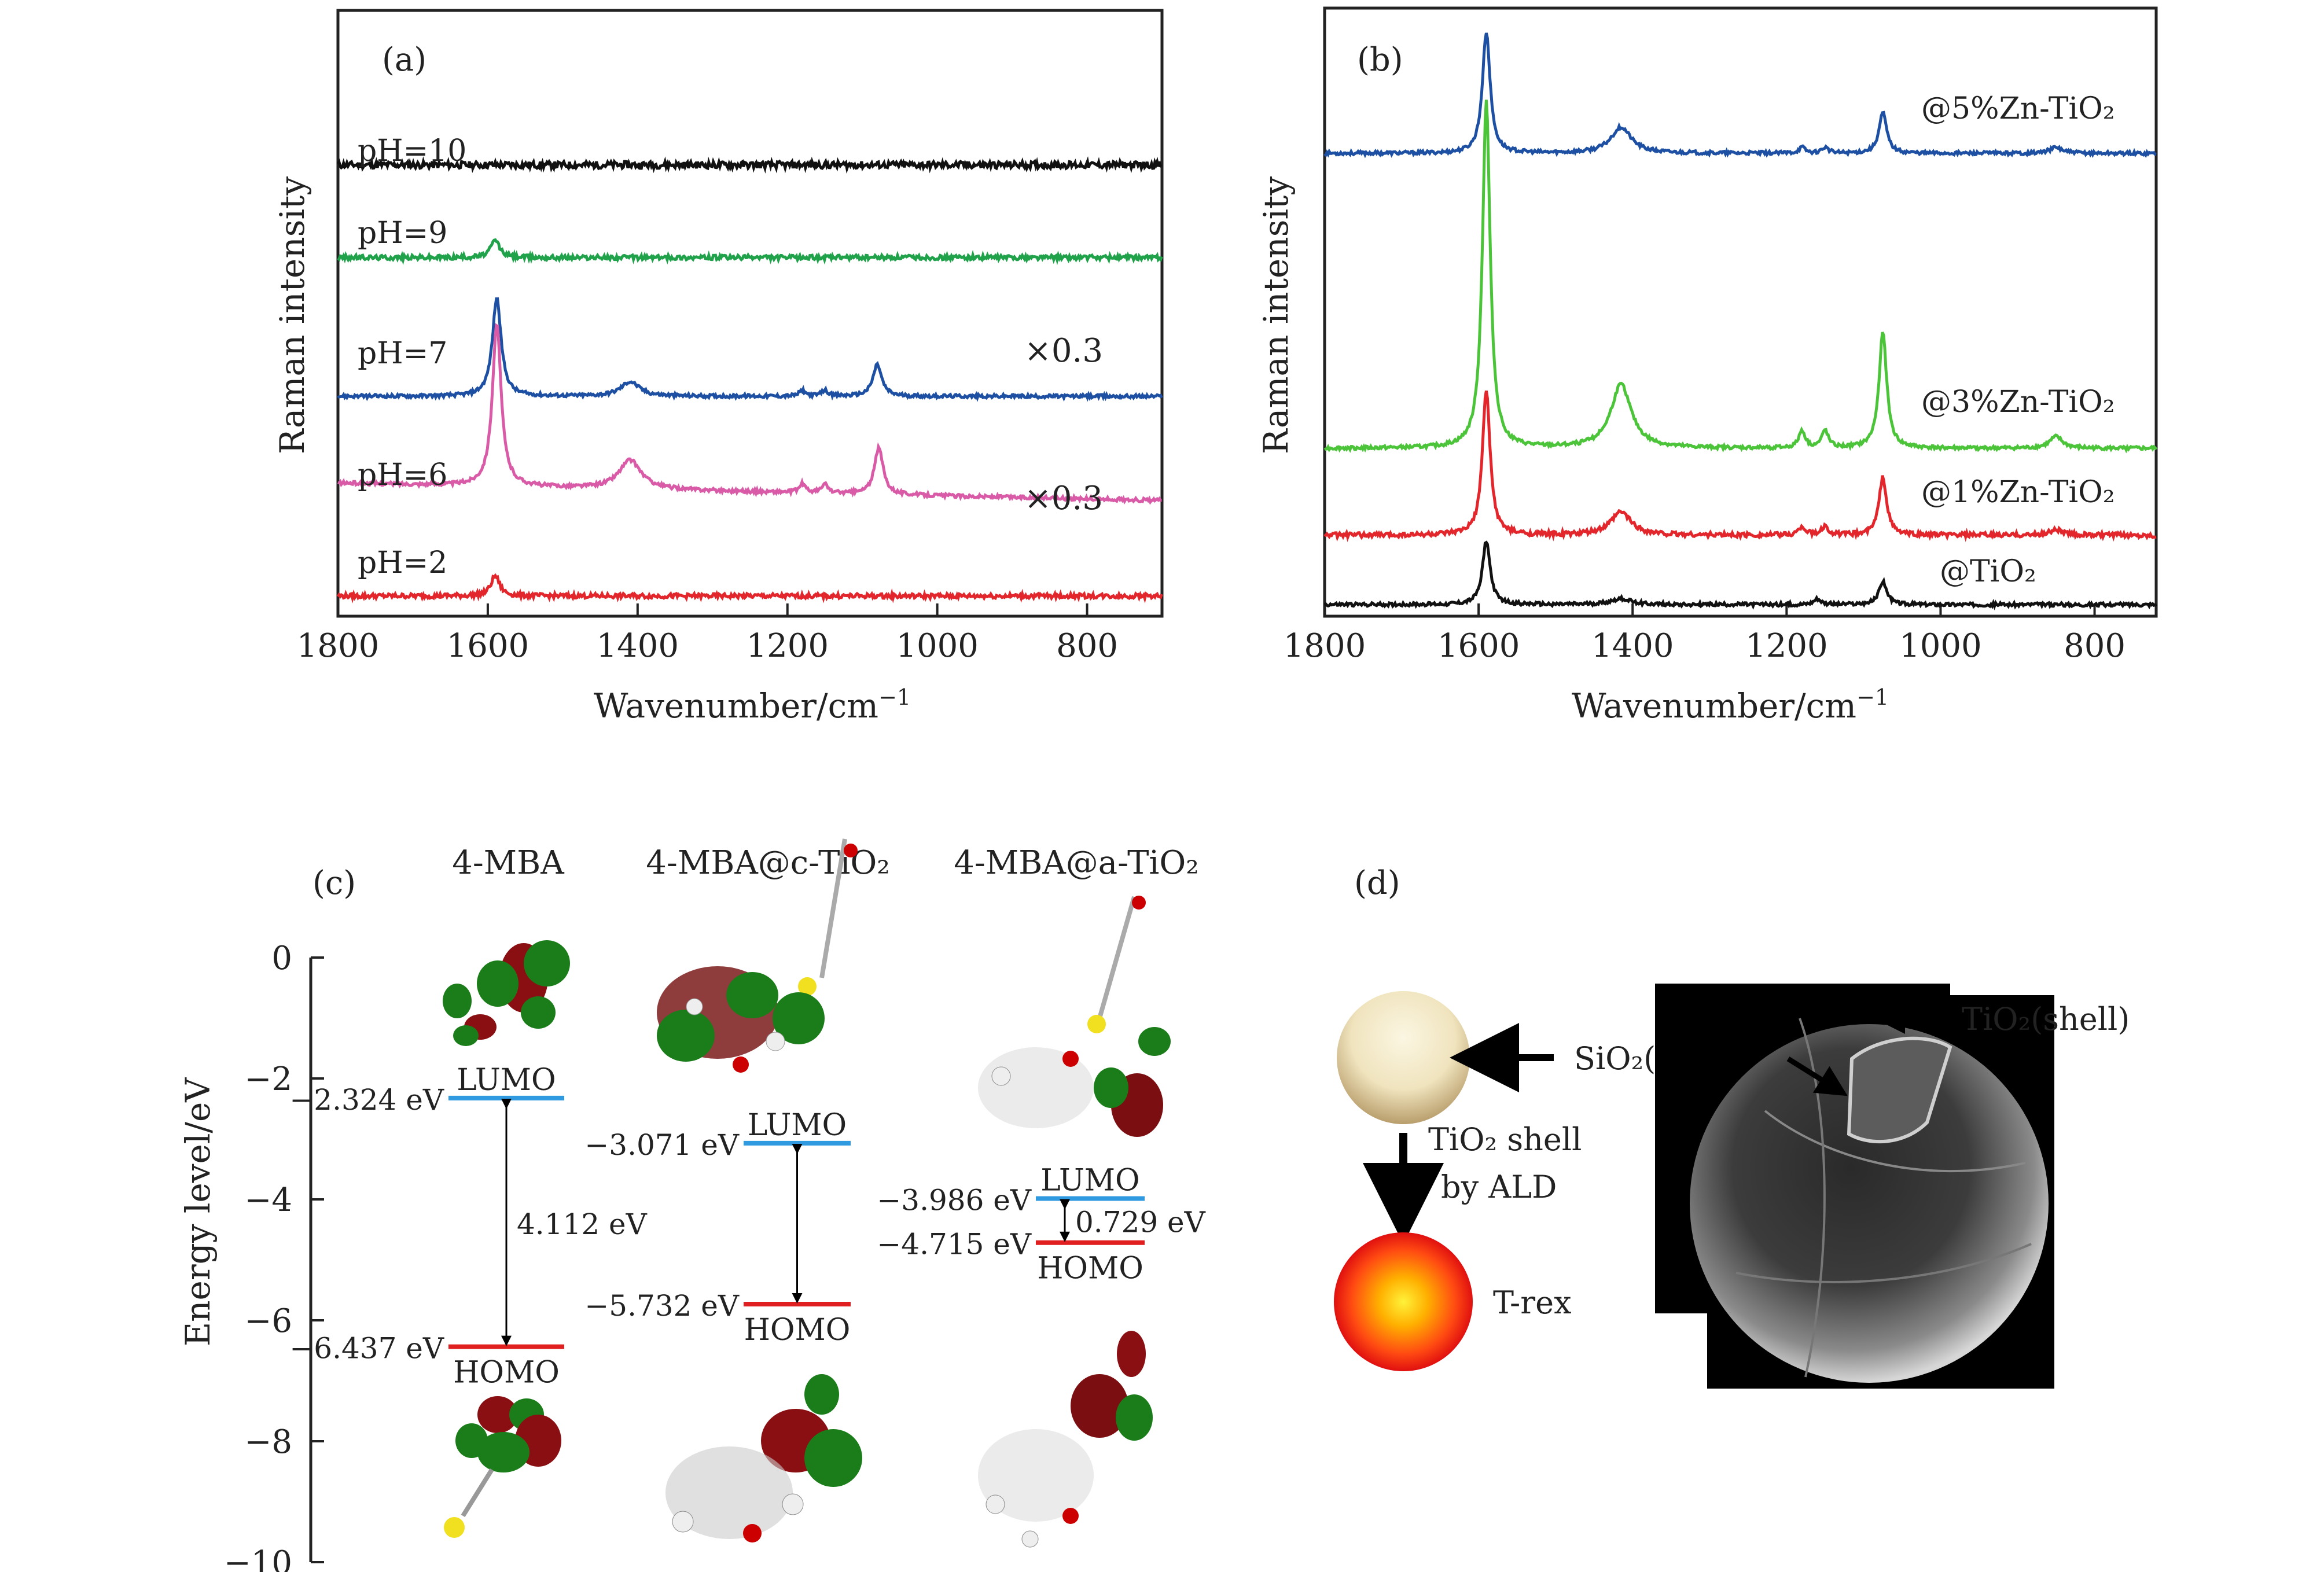 Image resolution: width=2324 pixels, height=1572 pixels. What do you see at coordinates (274, 1256) in the screenshot?
I see `panel-c-y-ticks: 0 −2 −4 −6 −8 −10` at bounding box center [274, 1256].